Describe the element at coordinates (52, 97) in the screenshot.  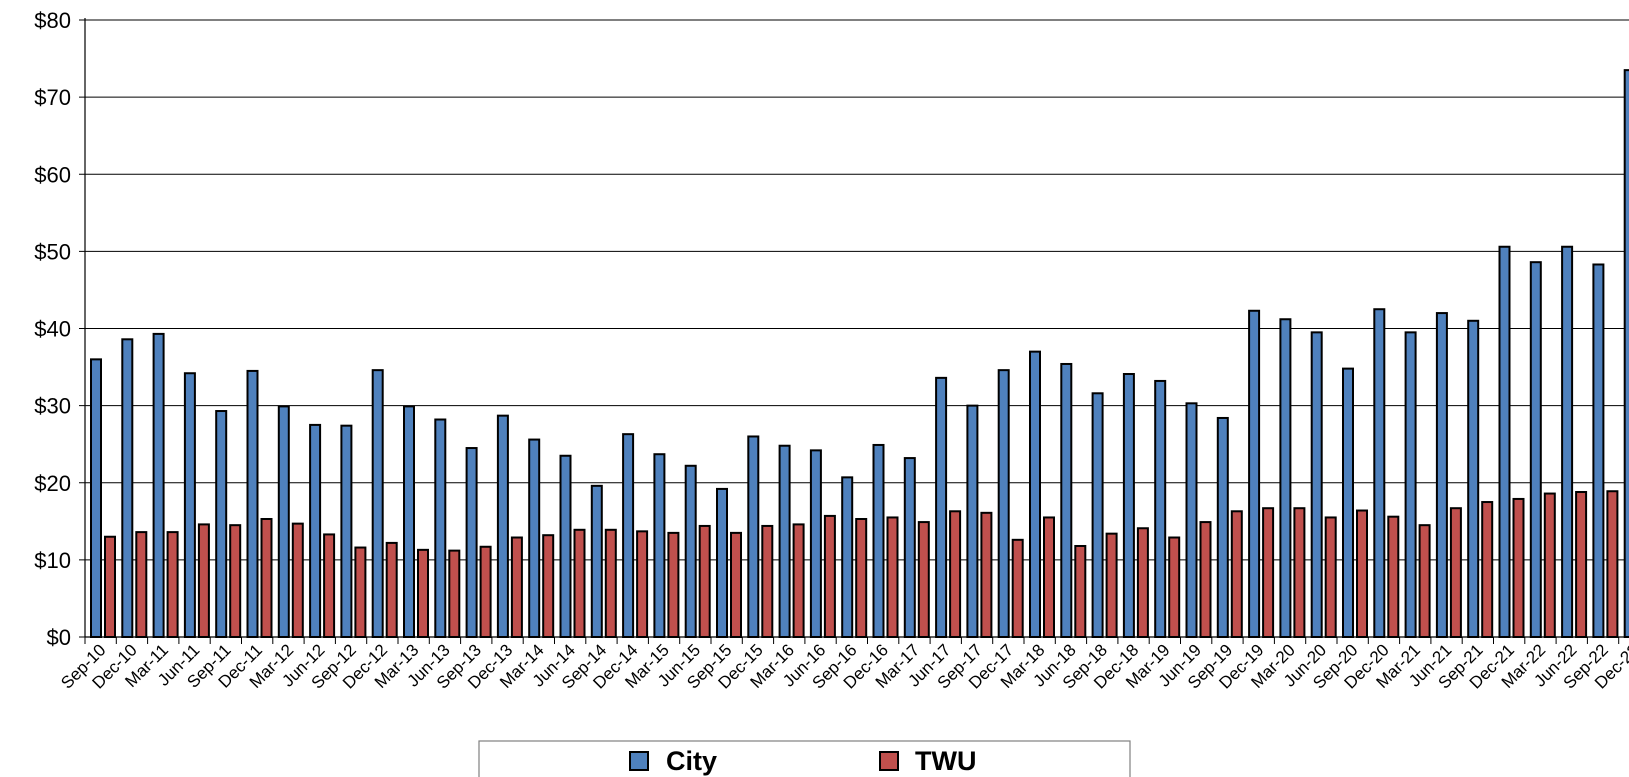
I see `y-tick-label: $70` at that location.